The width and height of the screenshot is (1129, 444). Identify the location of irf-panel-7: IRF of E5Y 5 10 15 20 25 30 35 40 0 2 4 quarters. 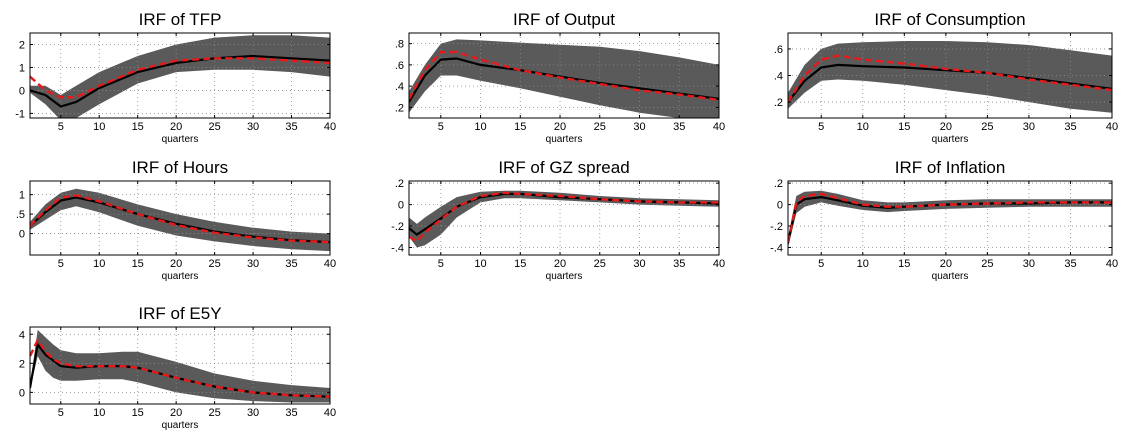
(177, 367).